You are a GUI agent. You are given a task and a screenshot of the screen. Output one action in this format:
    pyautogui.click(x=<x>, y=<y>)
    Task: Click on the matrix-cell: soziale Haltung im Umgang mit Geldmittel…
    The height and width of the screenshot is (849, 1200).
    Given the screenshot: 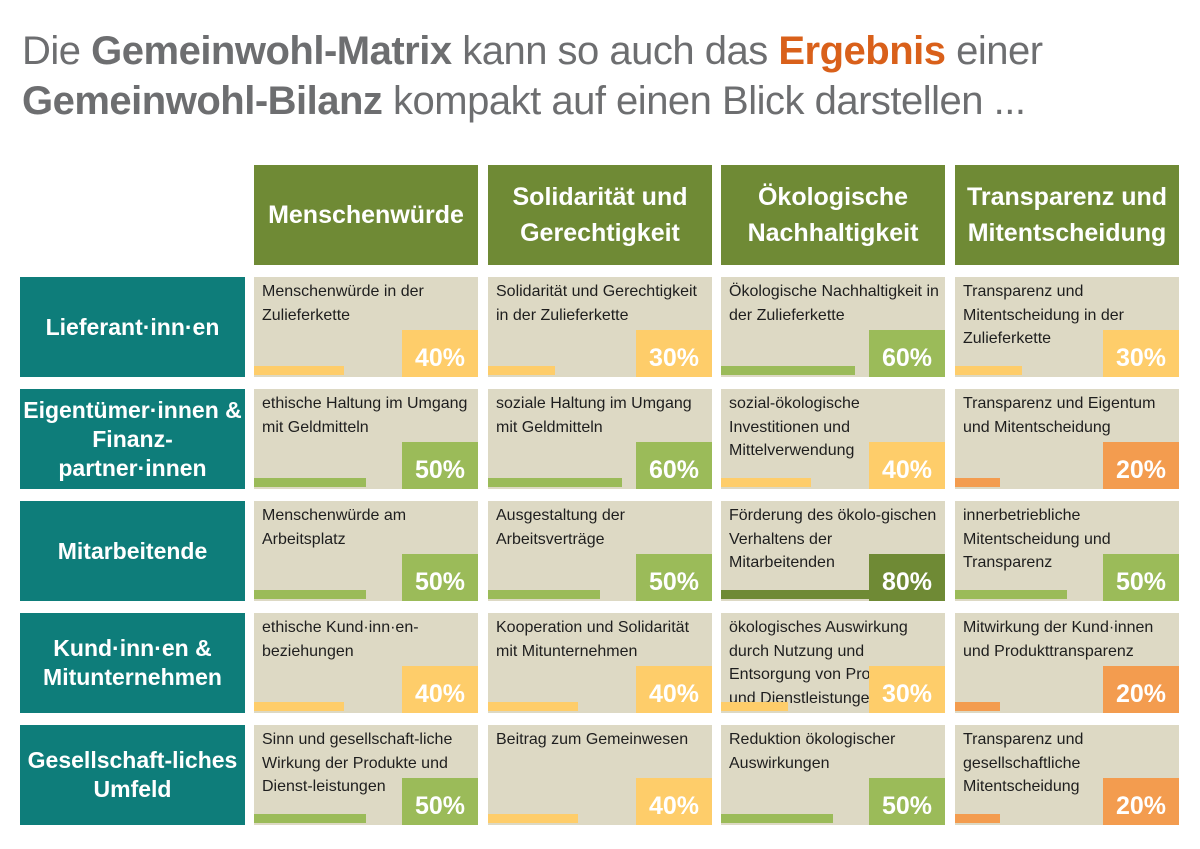 What is the action you would take?
    pyautogui.click(x=600, y=439)
    